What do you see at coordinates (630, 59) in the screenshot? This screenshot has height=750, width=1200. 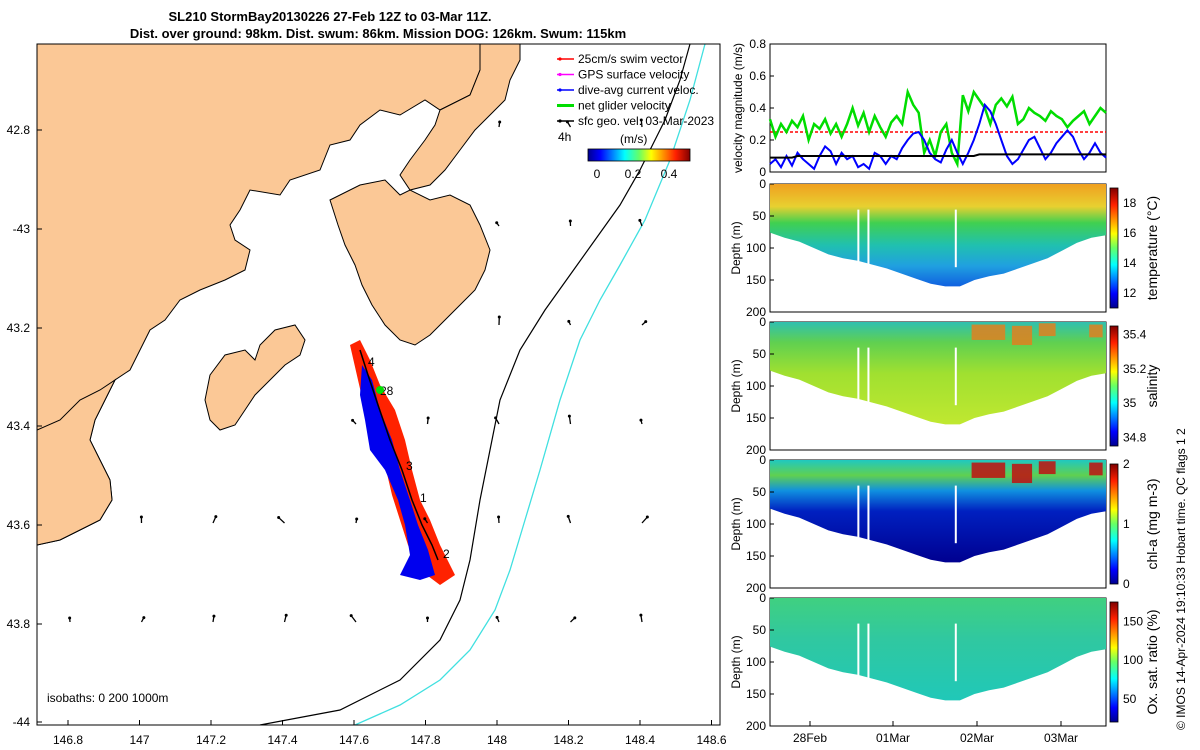 I see `legend-entry: 25cm/s swim vector` at bounding box center [630, 59].